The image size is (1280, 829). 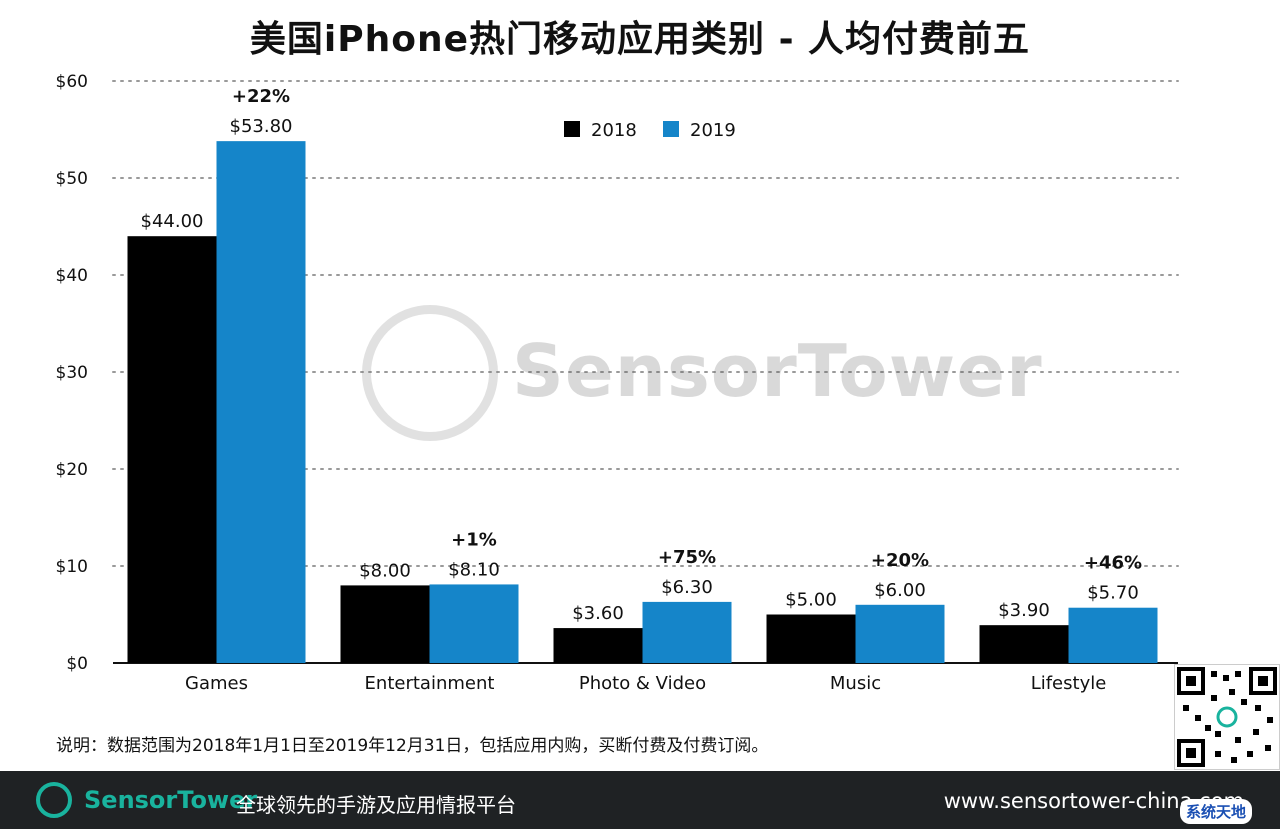 I want to click on bar-value-label: $5.00, so click(x=811, y=600).